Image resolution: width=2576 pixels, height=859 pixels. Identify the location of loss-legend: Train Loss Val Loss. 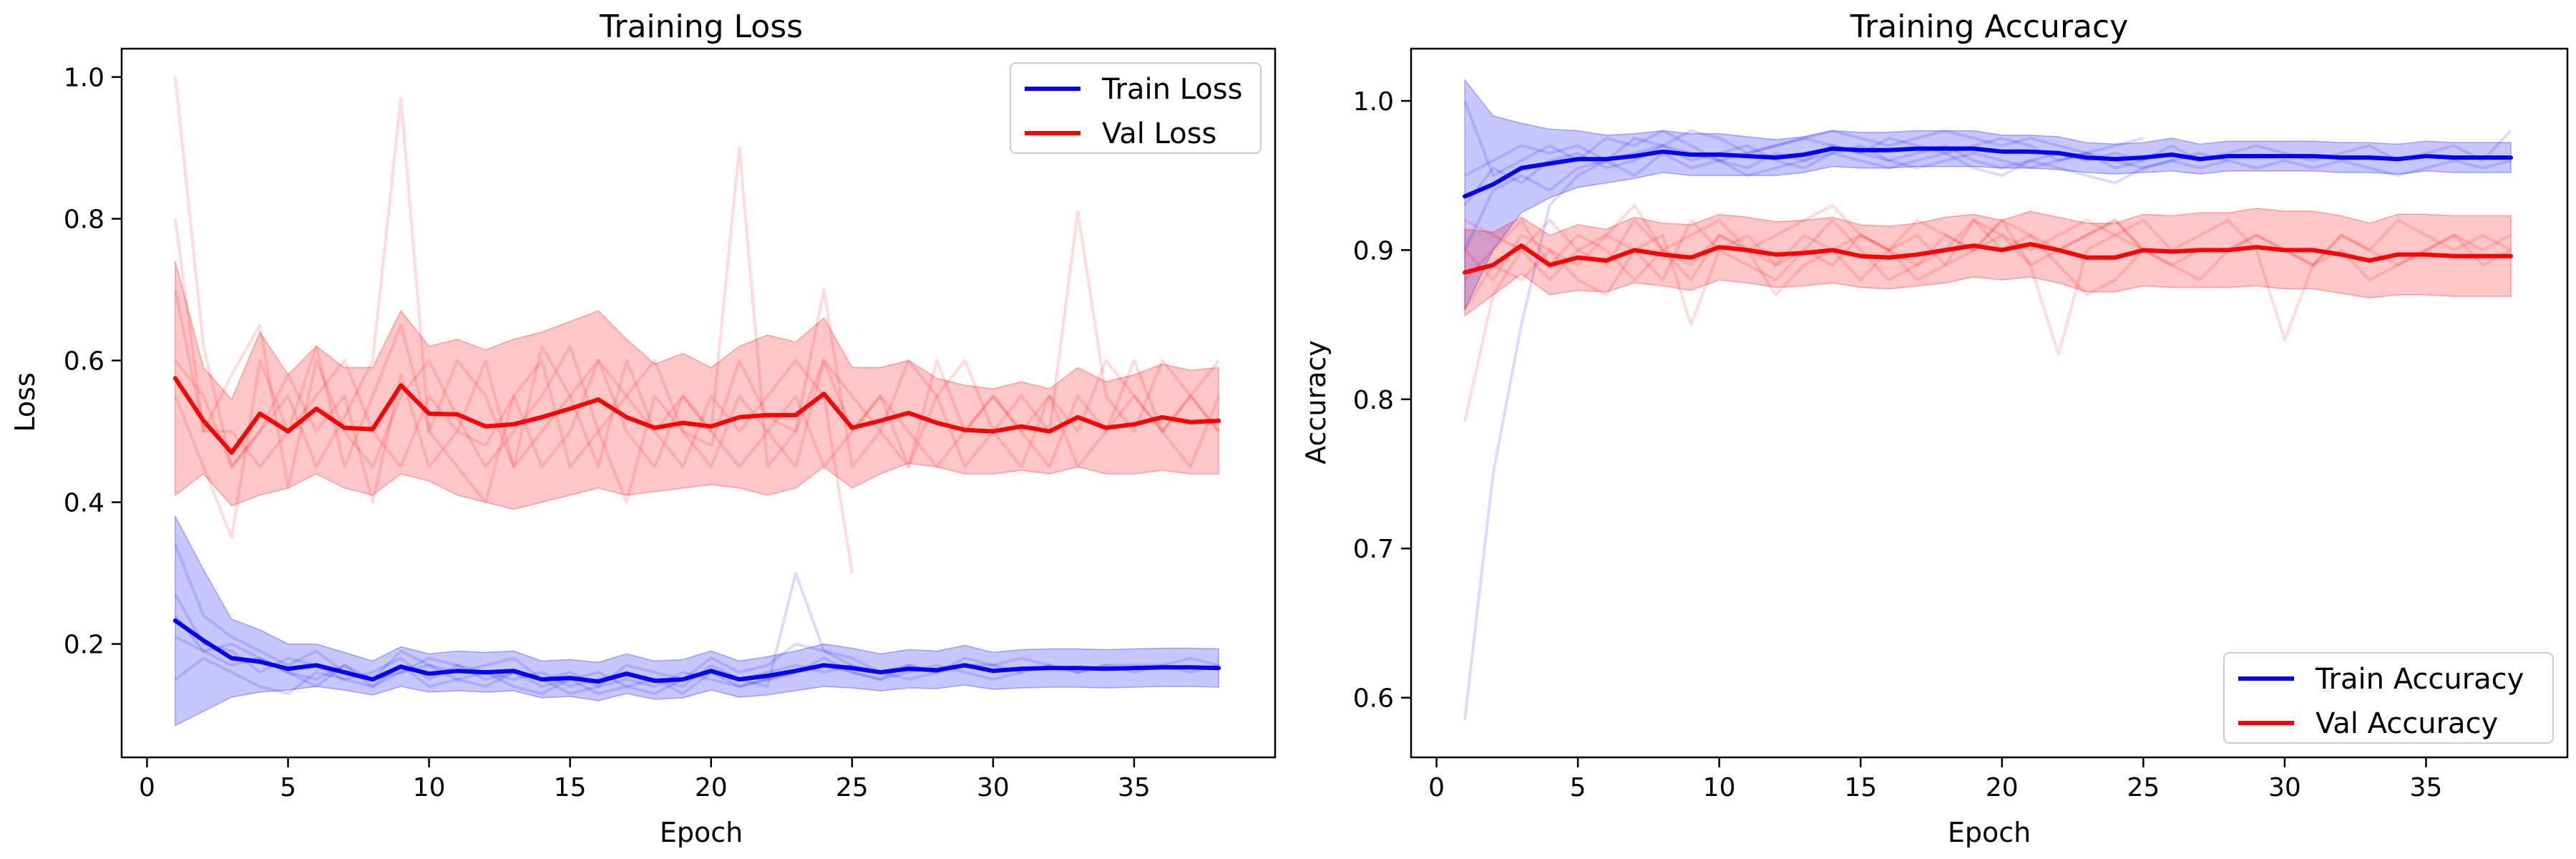
(1136, 108).